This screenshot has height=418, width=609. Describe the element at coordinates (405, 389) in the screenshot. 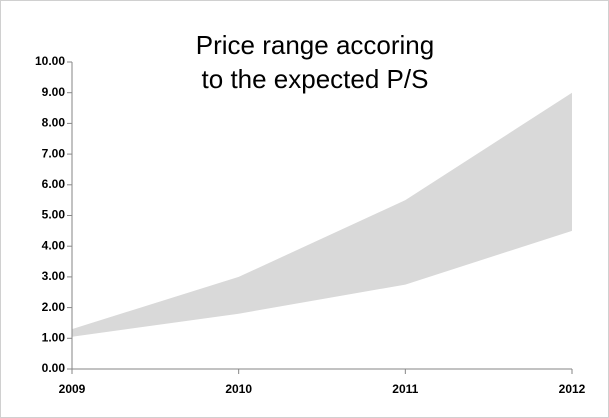

I see `x-tick-label: 2011` at that location.